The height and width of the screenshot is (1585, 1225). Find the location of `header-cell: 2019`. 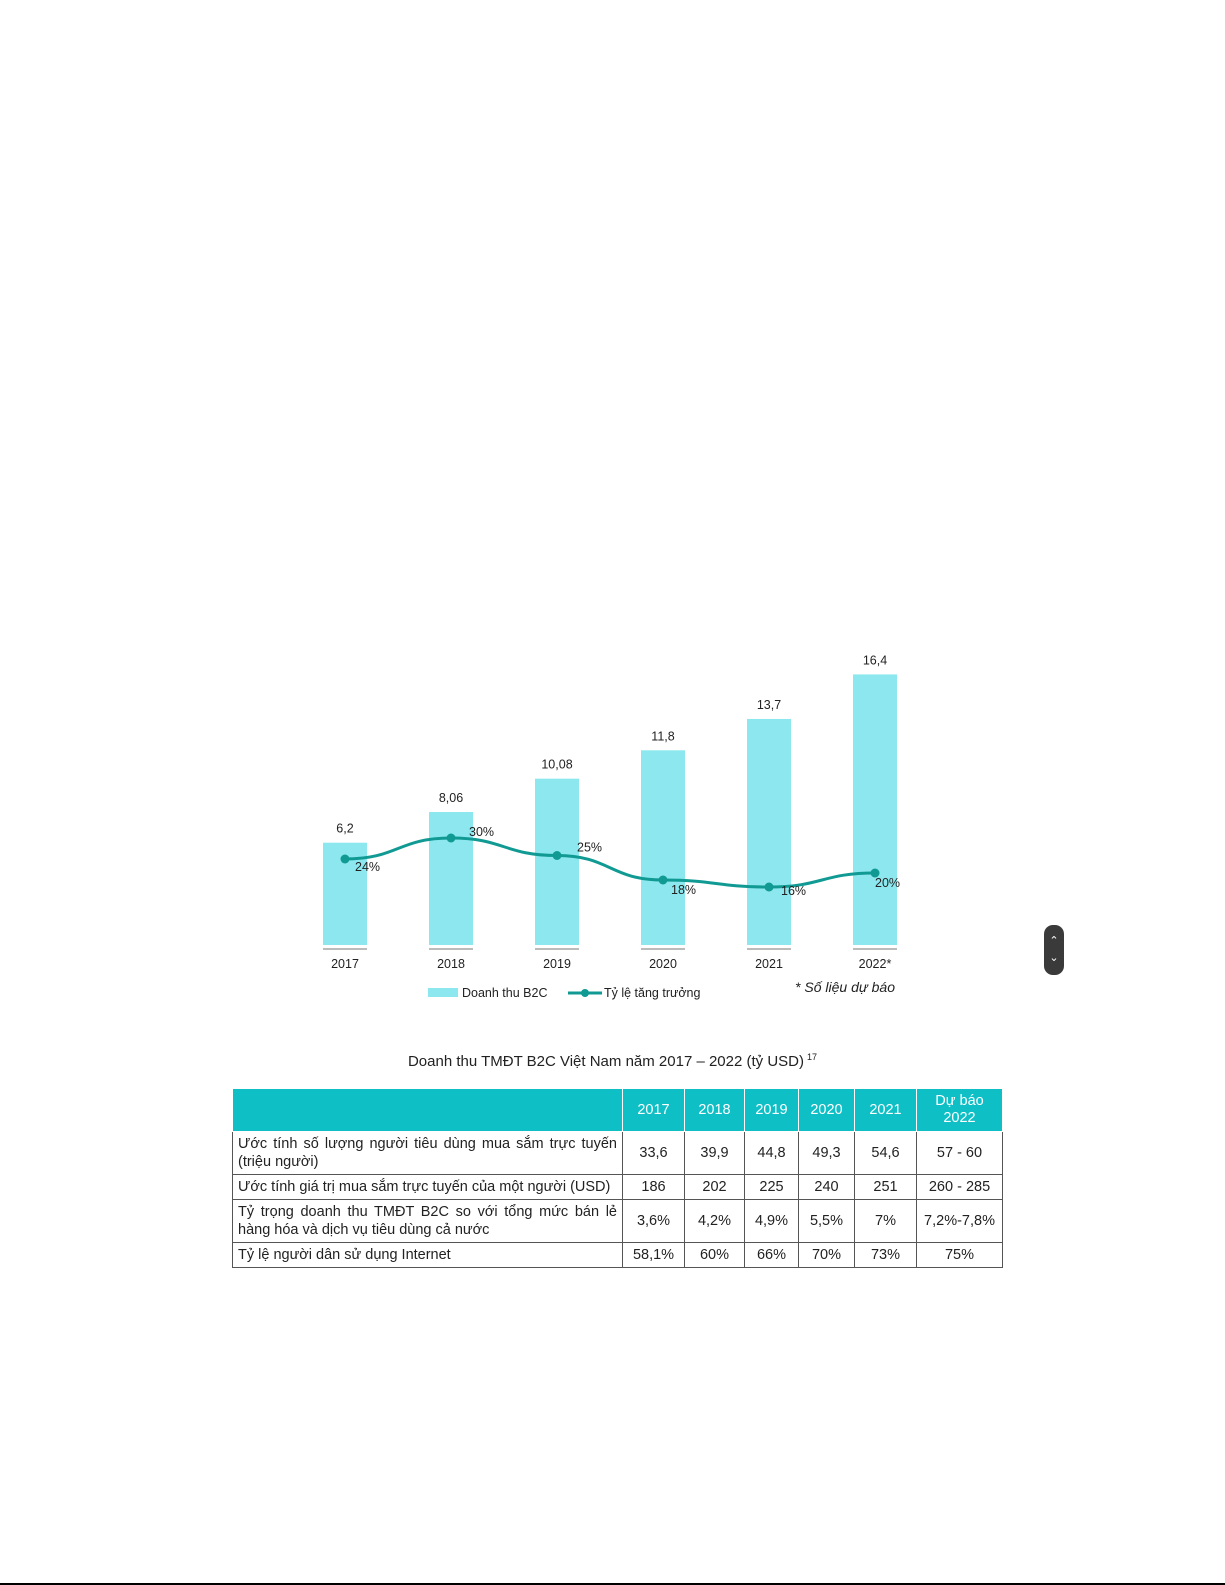

header-cell: 2019 is located at coordinates (771, 1110).